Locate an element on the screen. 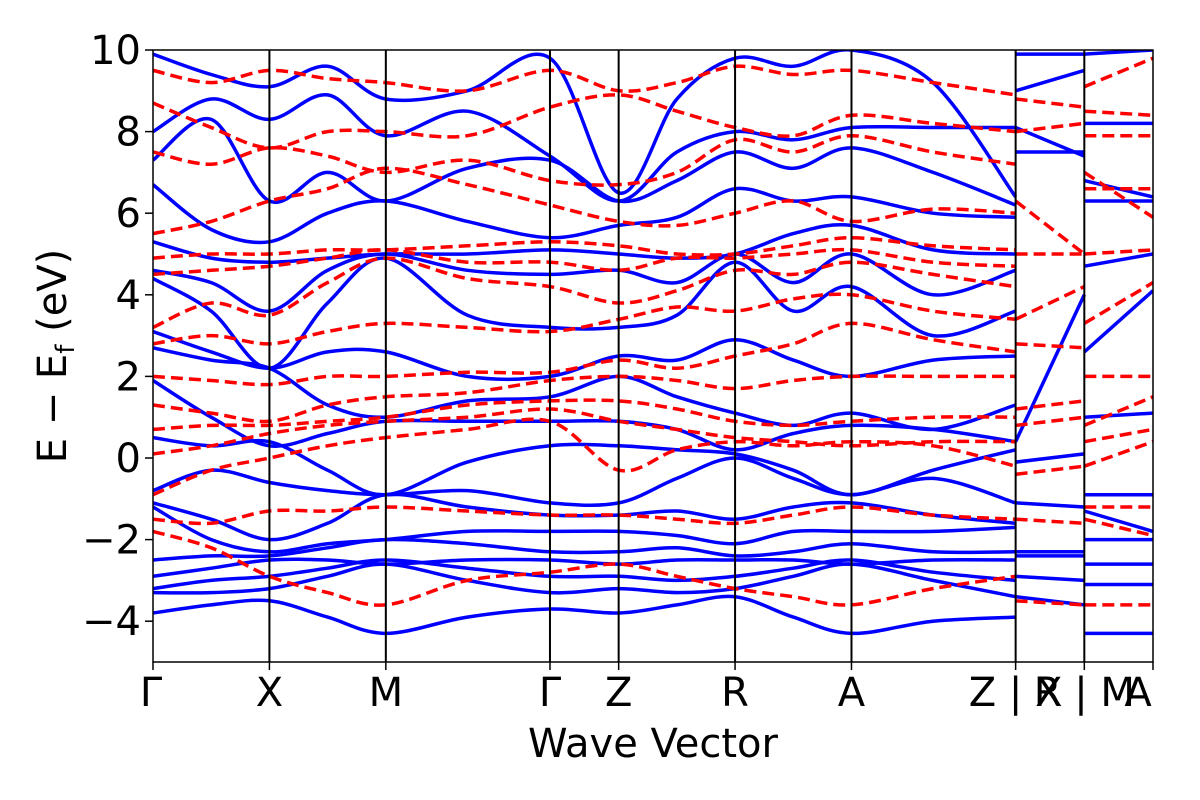 The height and width of the screenshot is (800, 1200). y-axis-ticks: −4 −2 0 2 4 6 8 10 is located at coordinates (117, 336).